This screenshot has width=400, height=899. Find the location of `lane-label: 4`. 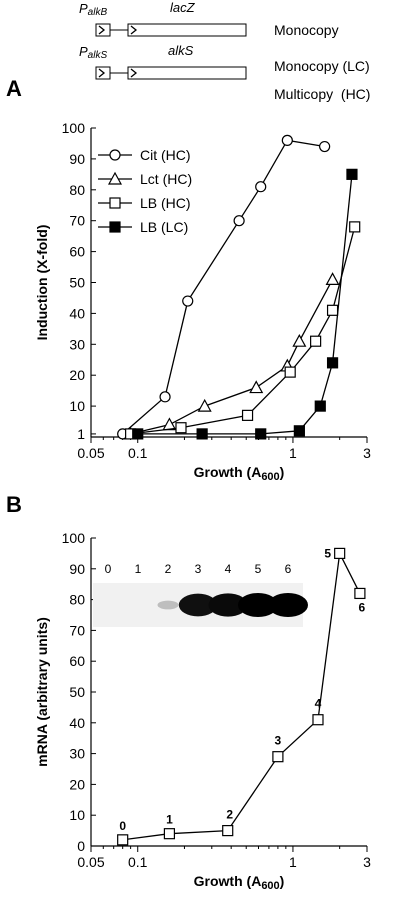

lane-label: 4 is located at coordinates (228, 569).